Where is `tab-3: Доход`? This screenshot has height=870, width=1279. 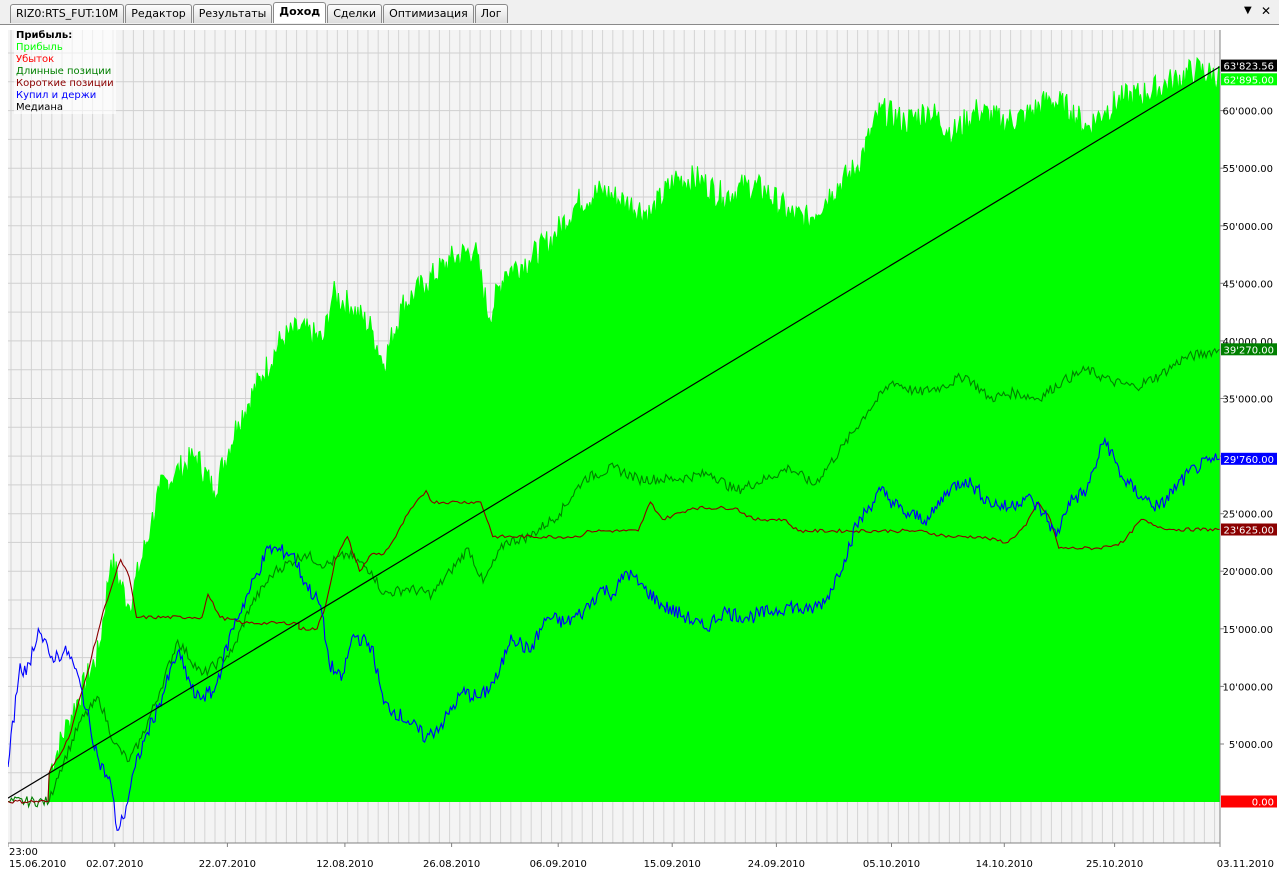
tab-3: Доход is located at coordinates (300, 12).